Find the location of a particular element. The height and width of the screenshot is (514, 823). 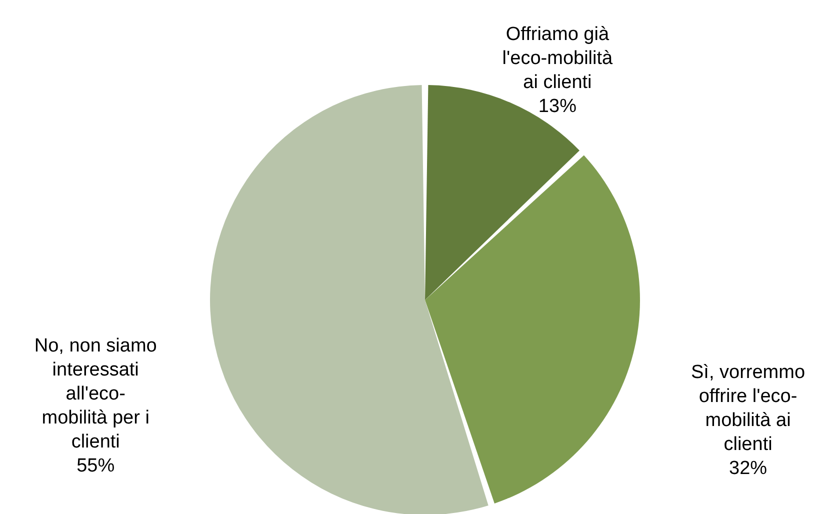

data-label: 13% is located at coordinates (557, 106).